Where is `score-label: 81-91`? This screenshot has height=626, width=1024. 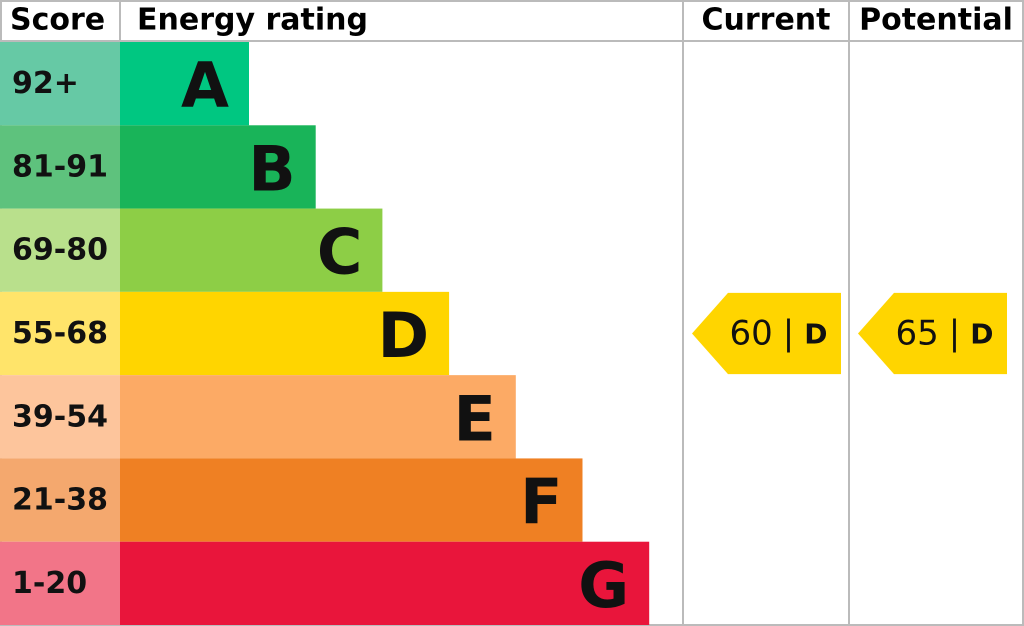
score-label: 81-91 is located at coordinates (60, 166).